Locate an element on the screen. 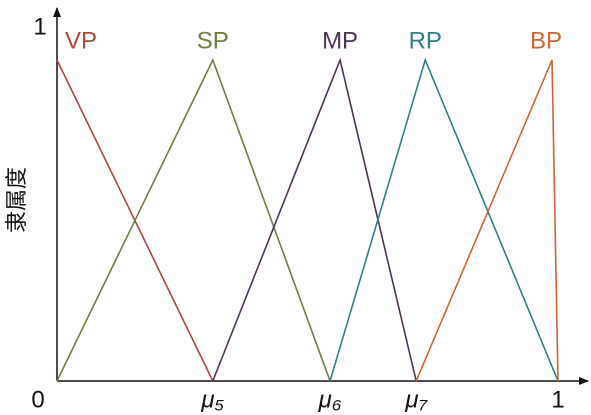 The image size is (591, 415). x-tick-label: μ₆ is located at coordinates (330, 399).